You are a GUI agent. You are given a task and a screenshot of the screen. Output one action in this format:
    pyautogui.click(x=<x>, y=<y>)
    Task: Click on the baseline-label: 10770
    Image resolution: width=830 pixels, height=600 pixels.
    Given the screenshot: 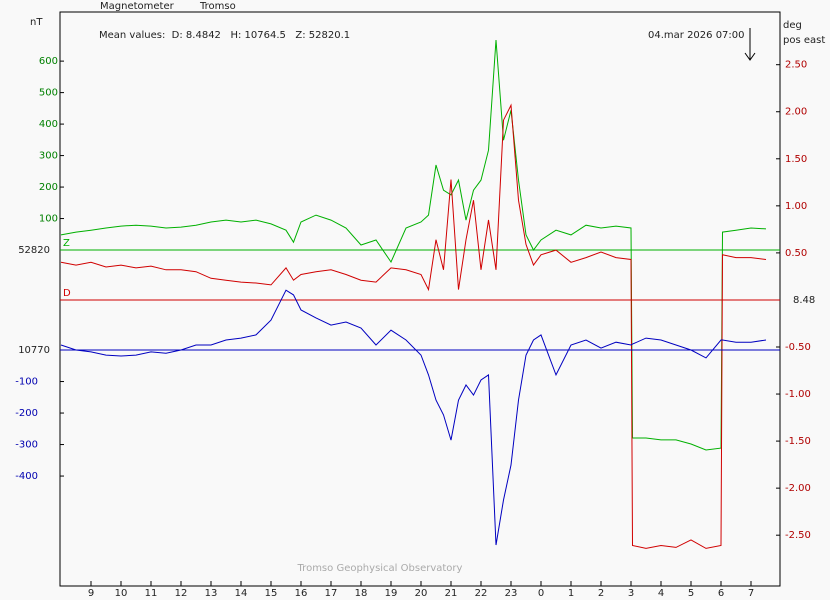 What is the action you would take?
    pyautogui.click(x=34, y=350)
    